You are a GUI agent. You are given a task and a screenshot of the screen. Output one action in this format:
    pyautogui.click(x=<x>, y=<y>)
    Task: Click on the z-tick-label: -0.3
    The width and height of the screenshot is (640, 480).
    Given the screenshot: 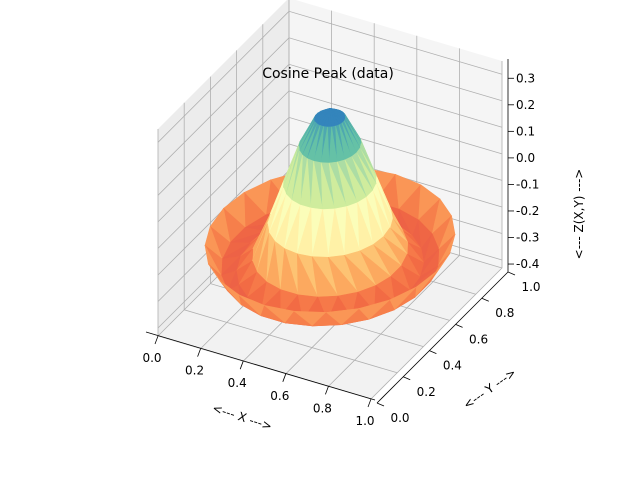 What is the action you would take?
    pyautogui.click(x=527, y=238)
    